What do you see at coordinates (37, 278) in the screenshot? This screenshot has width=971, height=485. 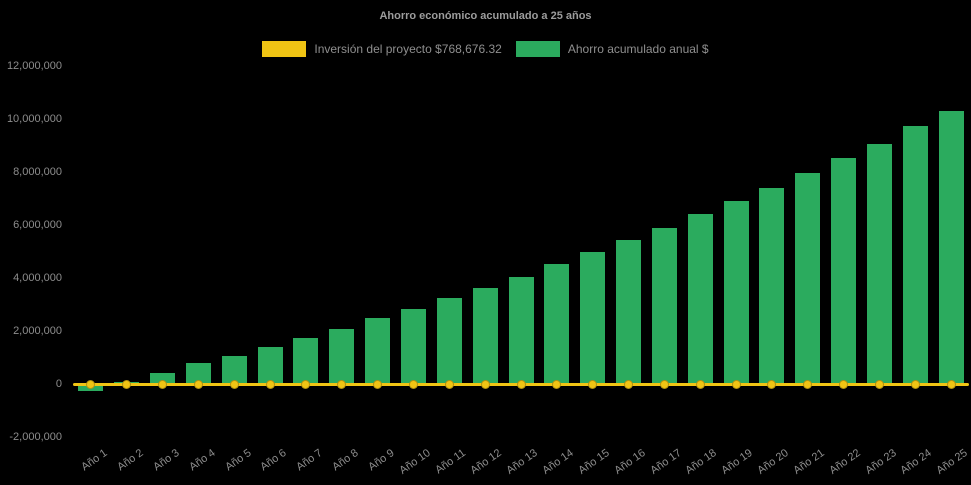 I see `y-tick-label: 4,000,000` at bounding box center [37, 278].